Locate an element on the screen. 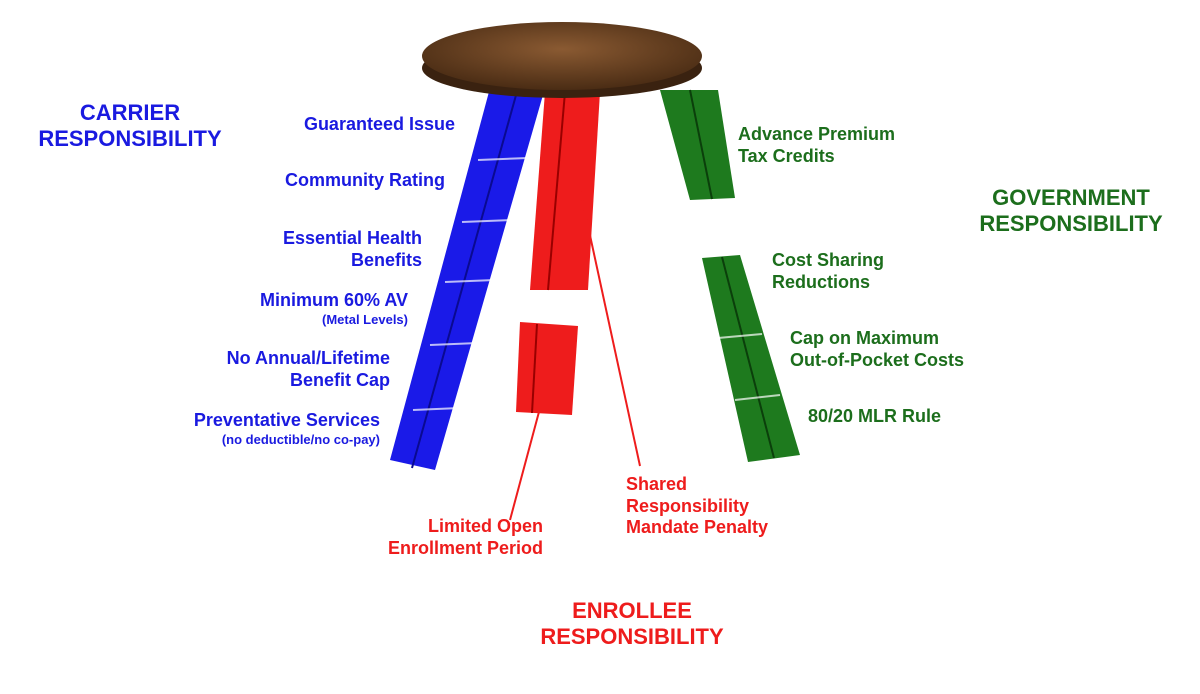 The height and width of the screenshot is (694, 1200). item-label: Enrollment Period is located at coordinates (465, 547).